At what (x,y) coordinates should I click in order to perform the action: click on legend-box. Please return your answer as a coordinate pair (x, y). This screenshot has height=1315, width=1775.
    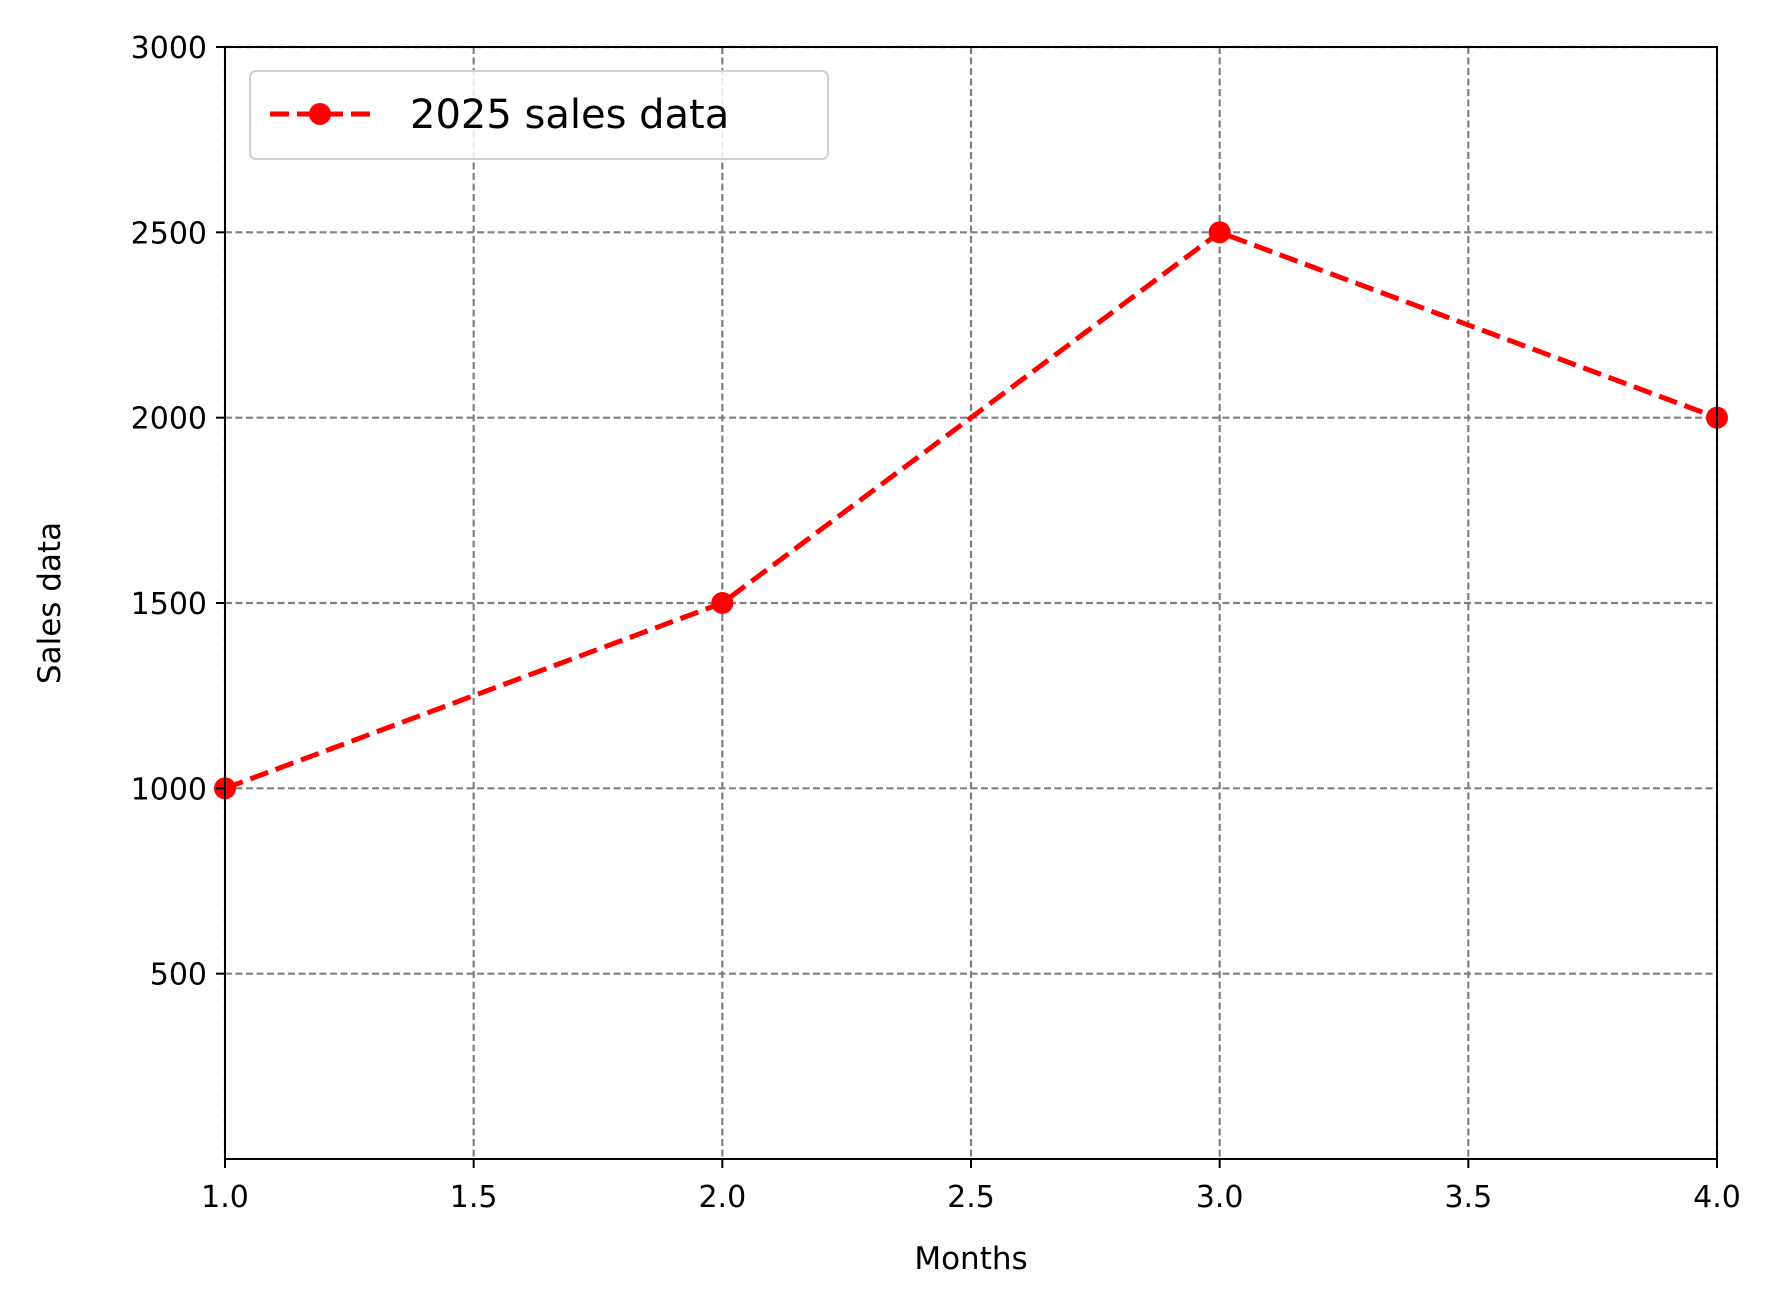
    Looking at the image, I should click on (539, 115).